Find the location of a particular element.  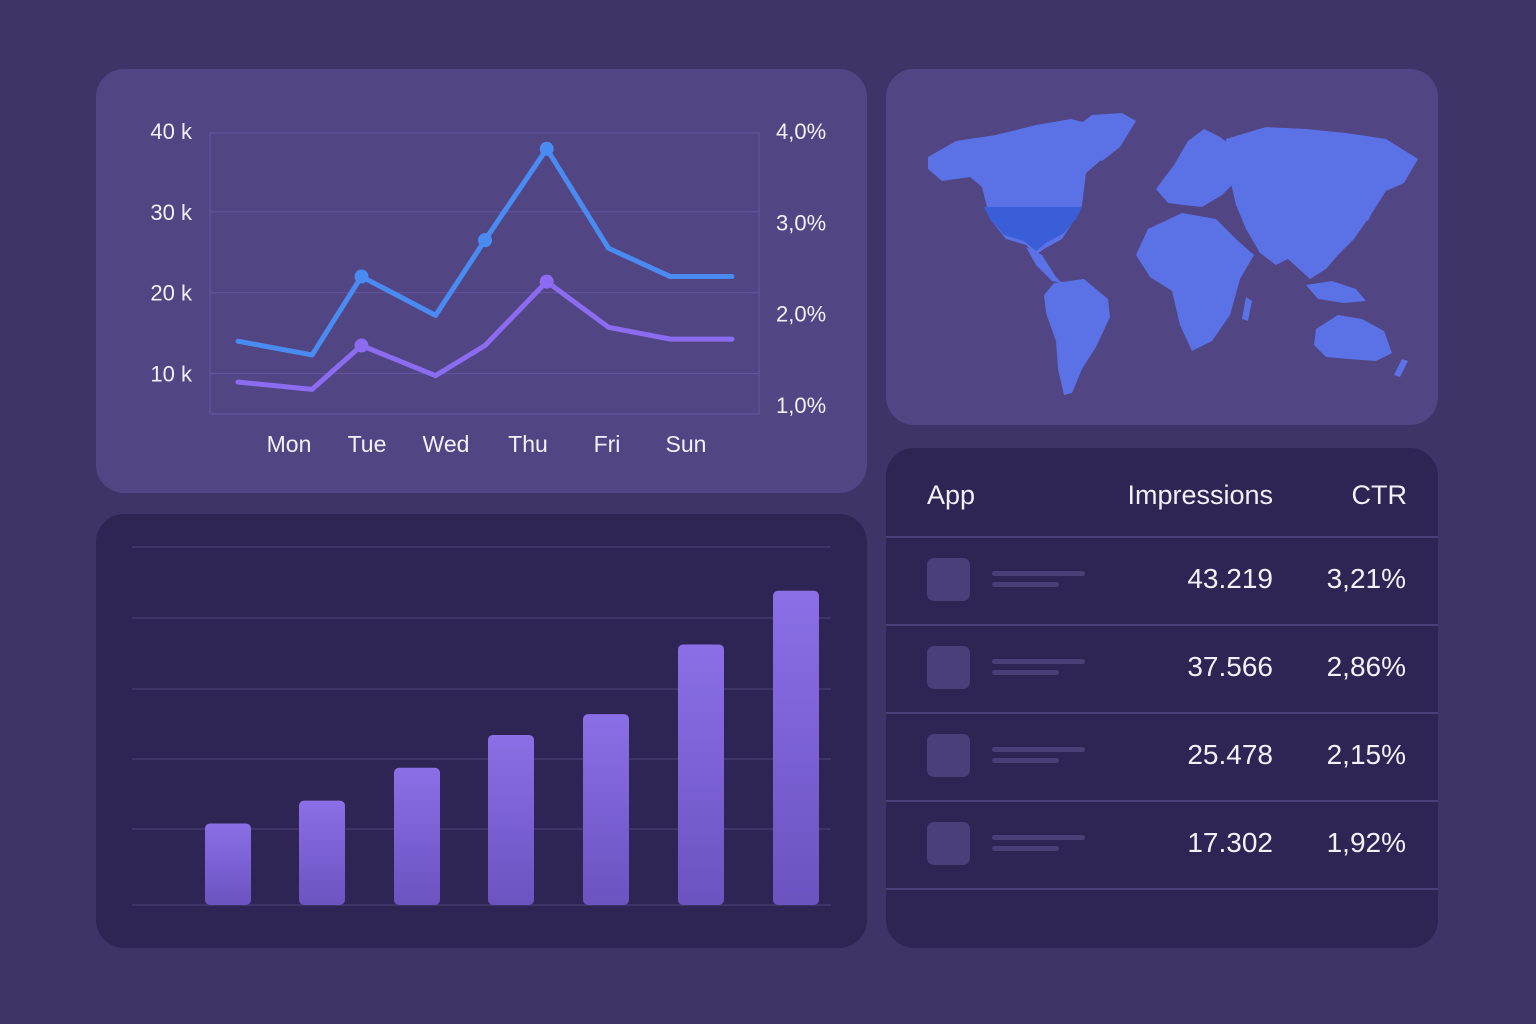

table-row: 37.566 2,86% is located at coordinates (1162, 669).